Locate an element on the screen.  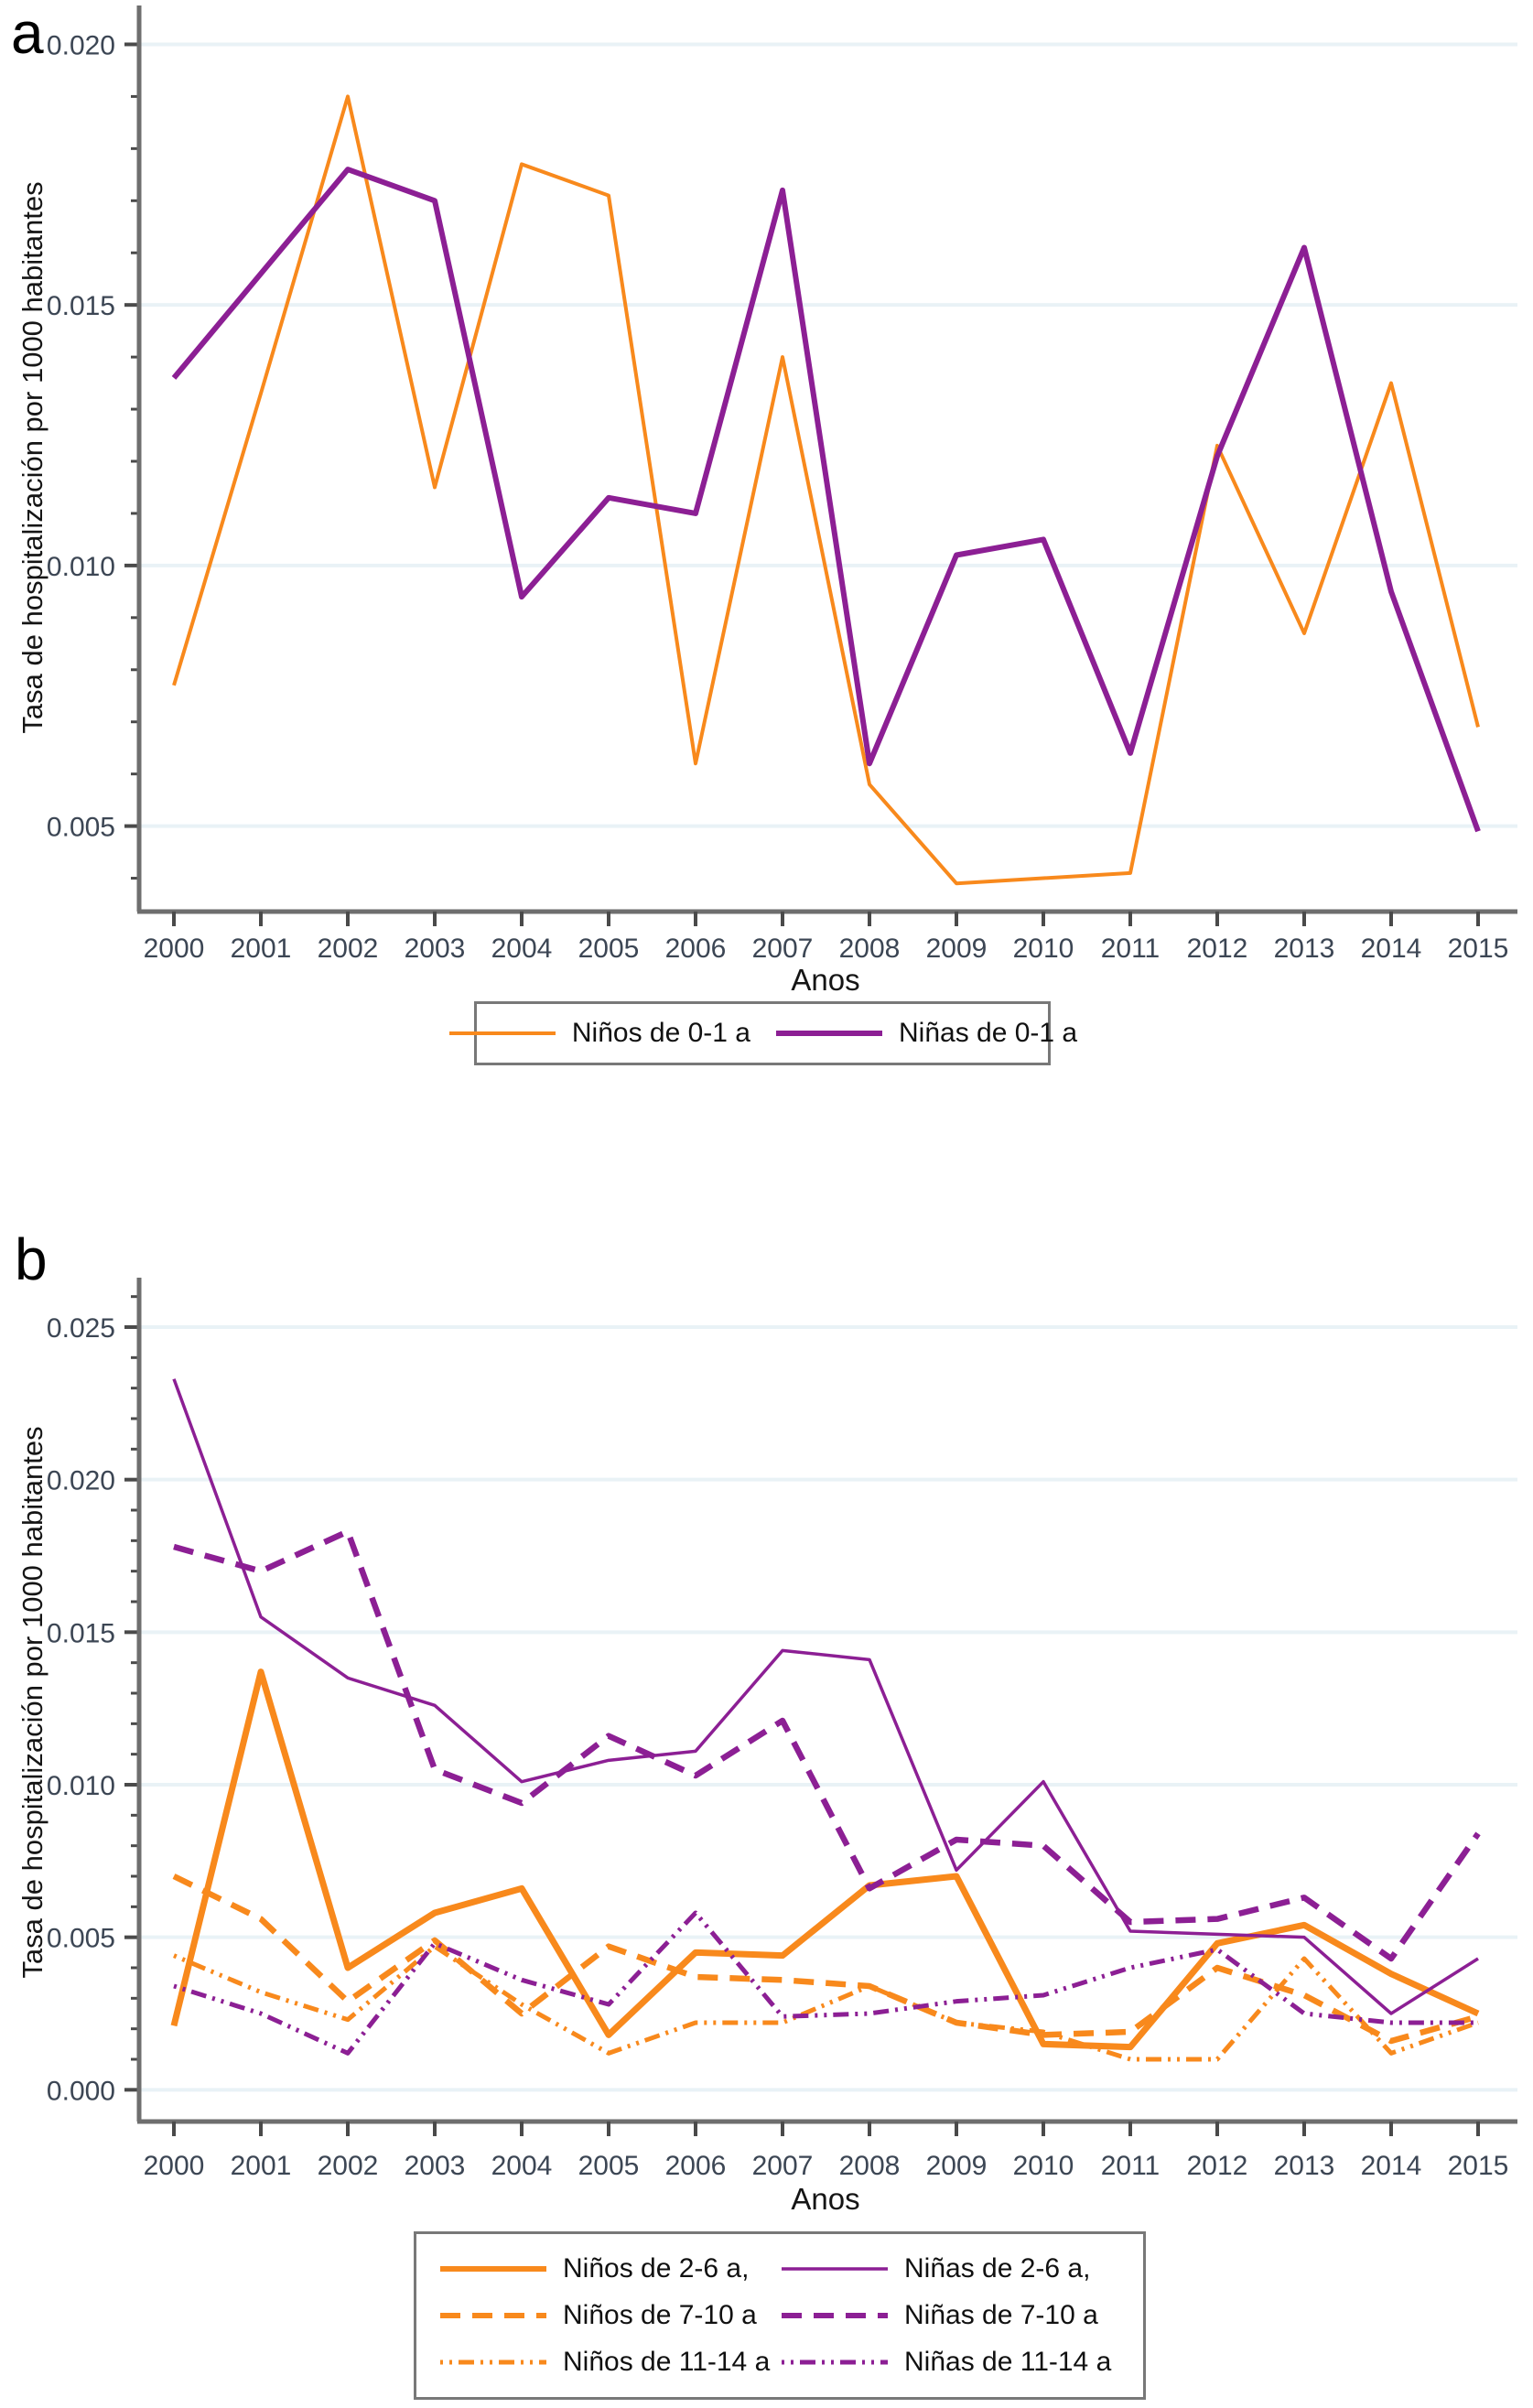
legend-item: Niñas de 11-14 a is located at coordinates (950, 2362).